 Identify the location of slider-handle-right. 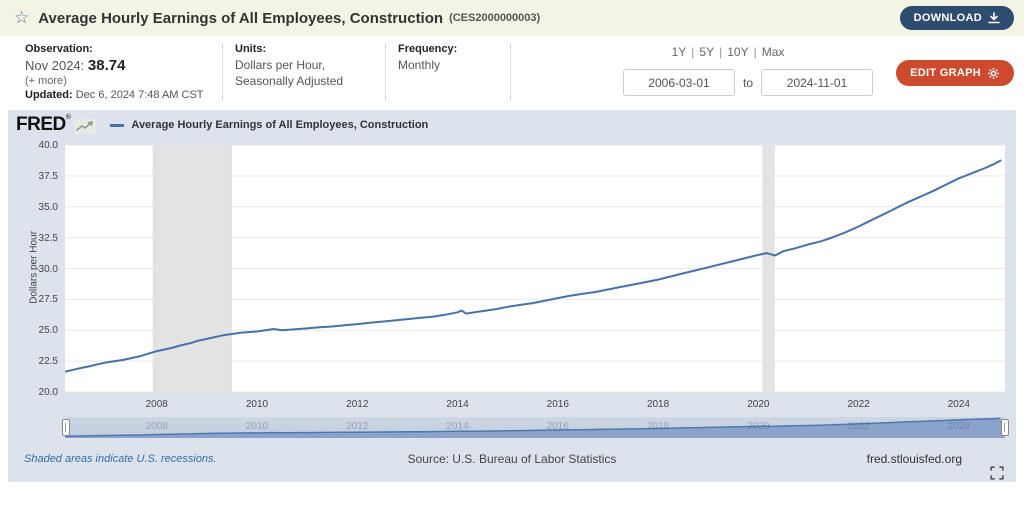
(1005, 427).